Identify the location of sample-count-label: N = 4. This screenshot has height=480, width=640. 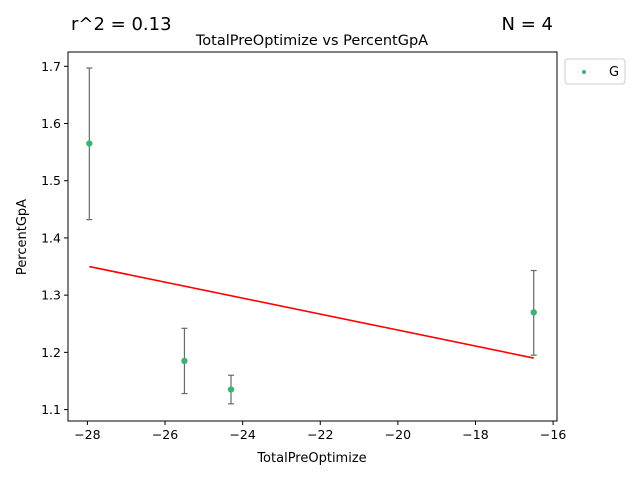
(527, 24).